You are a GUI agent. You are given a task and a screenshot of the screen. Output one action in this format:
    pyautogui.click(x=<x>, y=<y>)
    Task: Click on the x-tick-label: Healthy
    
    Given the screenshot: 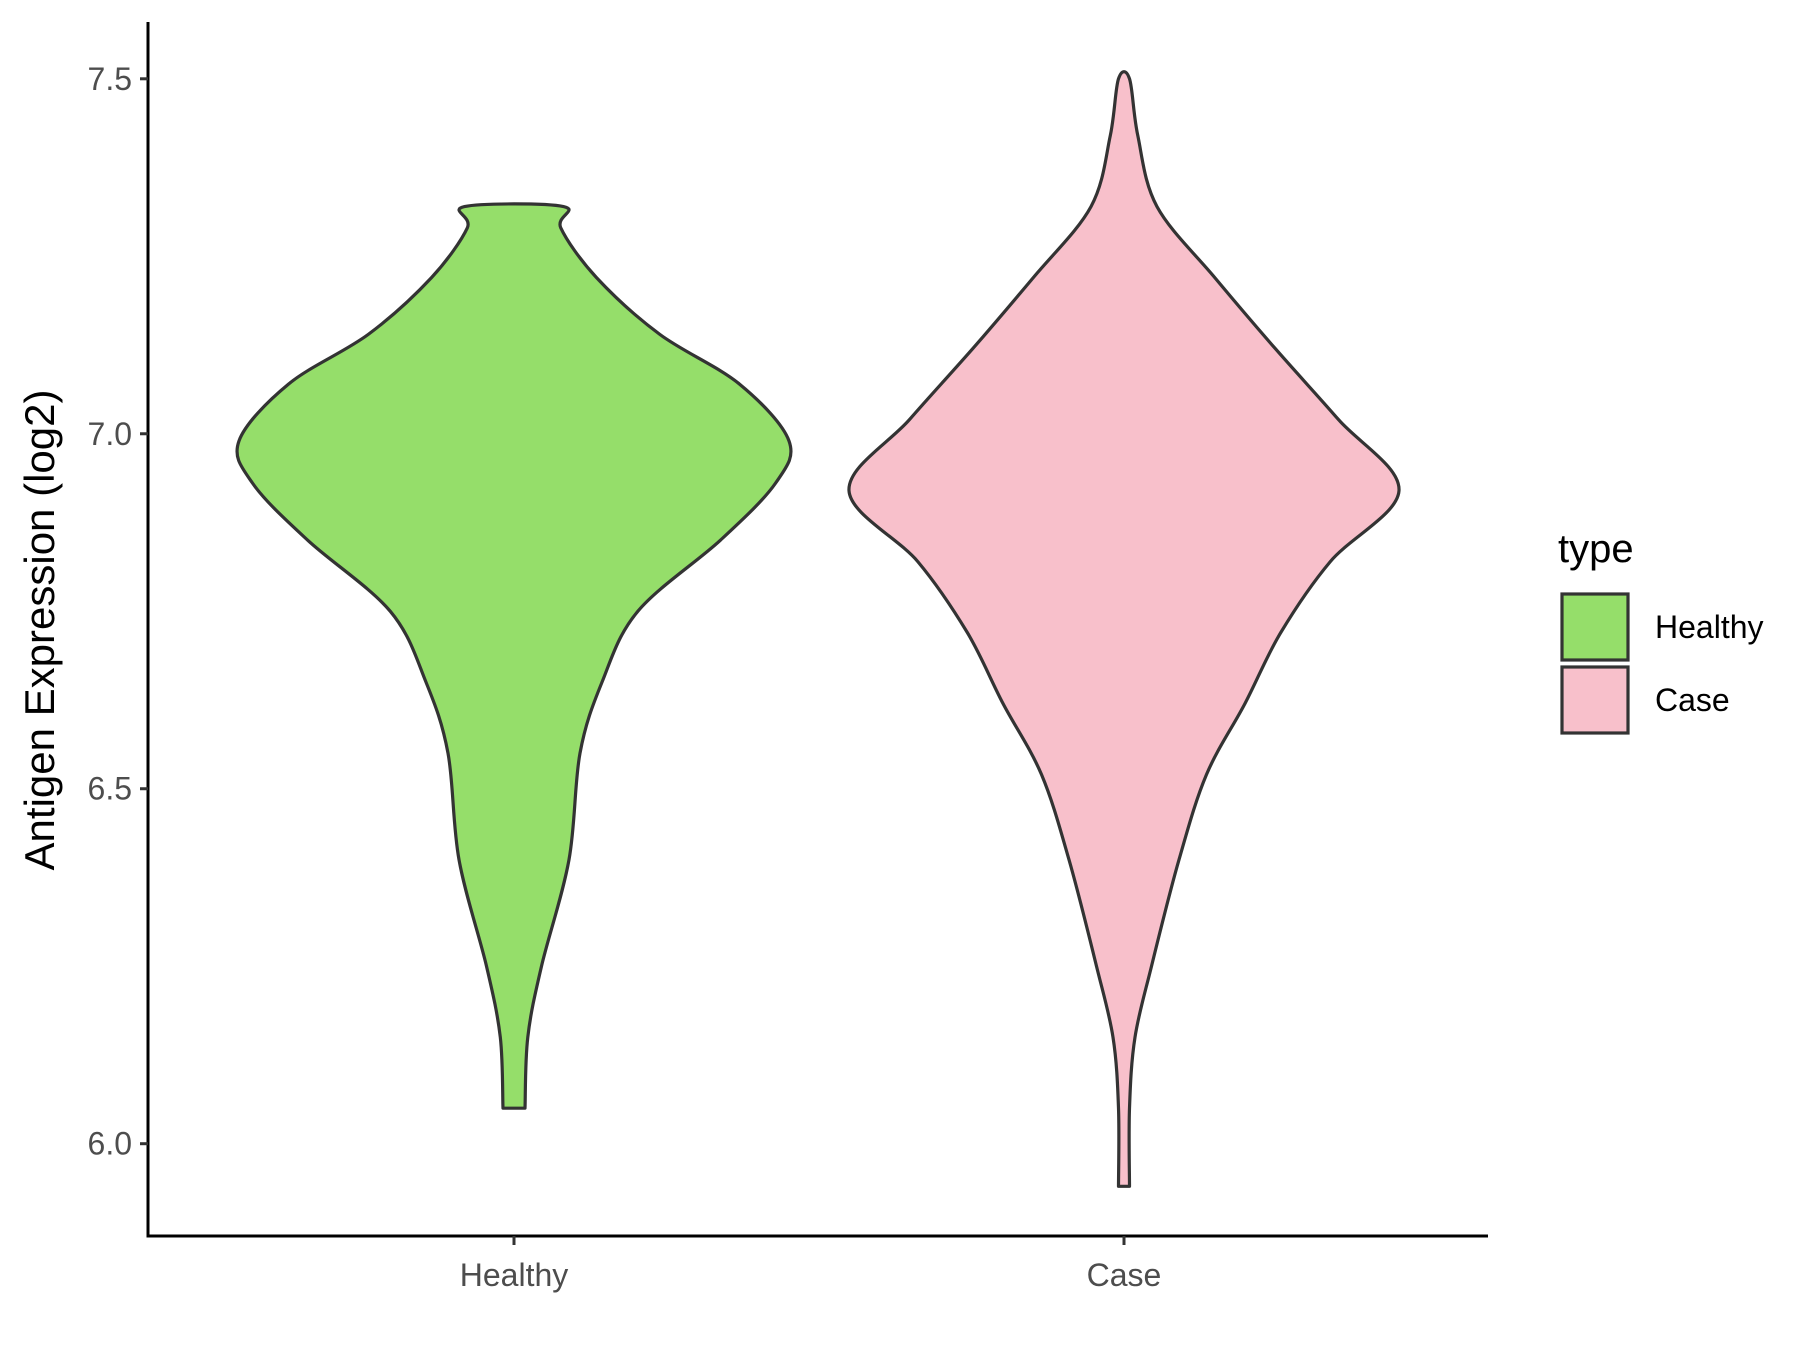 What is the action you would take?
    pyautogui.click(x=514, y=1275)
    